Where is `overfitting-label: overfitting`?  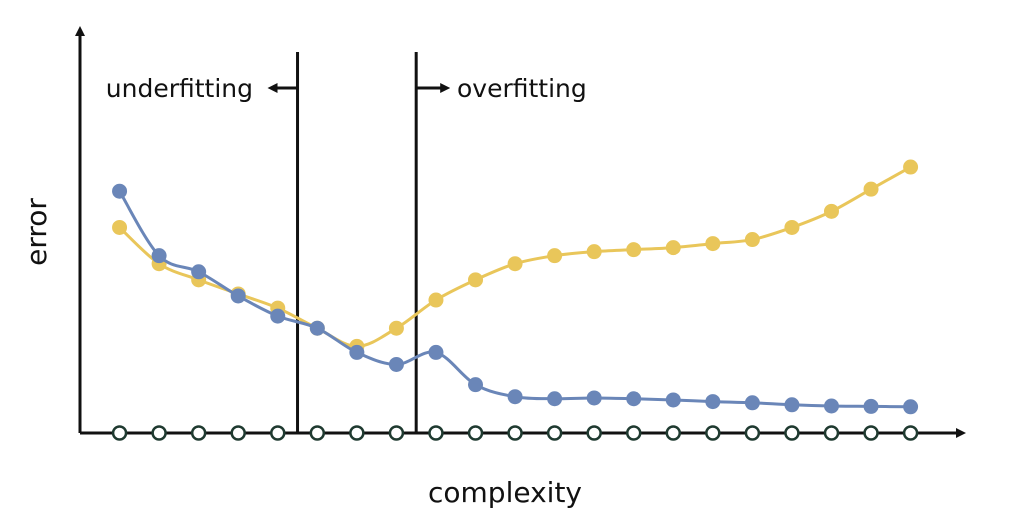 overfitting-label: overfitting is located at coordinates (522, 88).